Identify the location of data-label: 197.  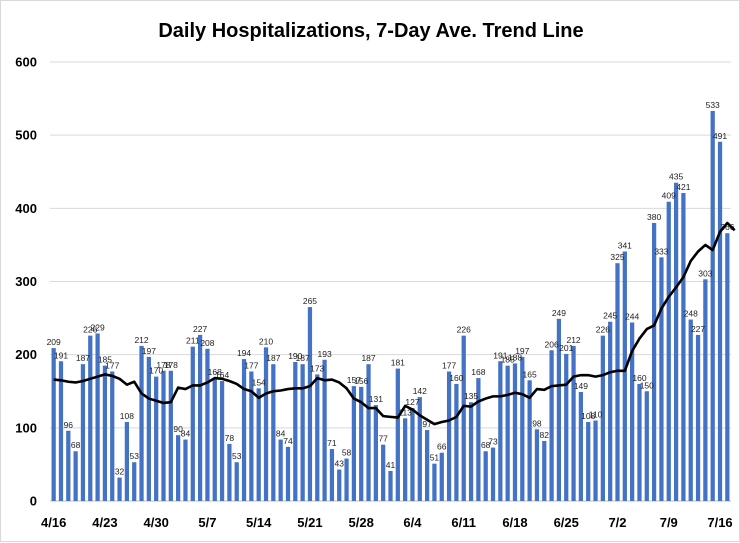
(149, 351).